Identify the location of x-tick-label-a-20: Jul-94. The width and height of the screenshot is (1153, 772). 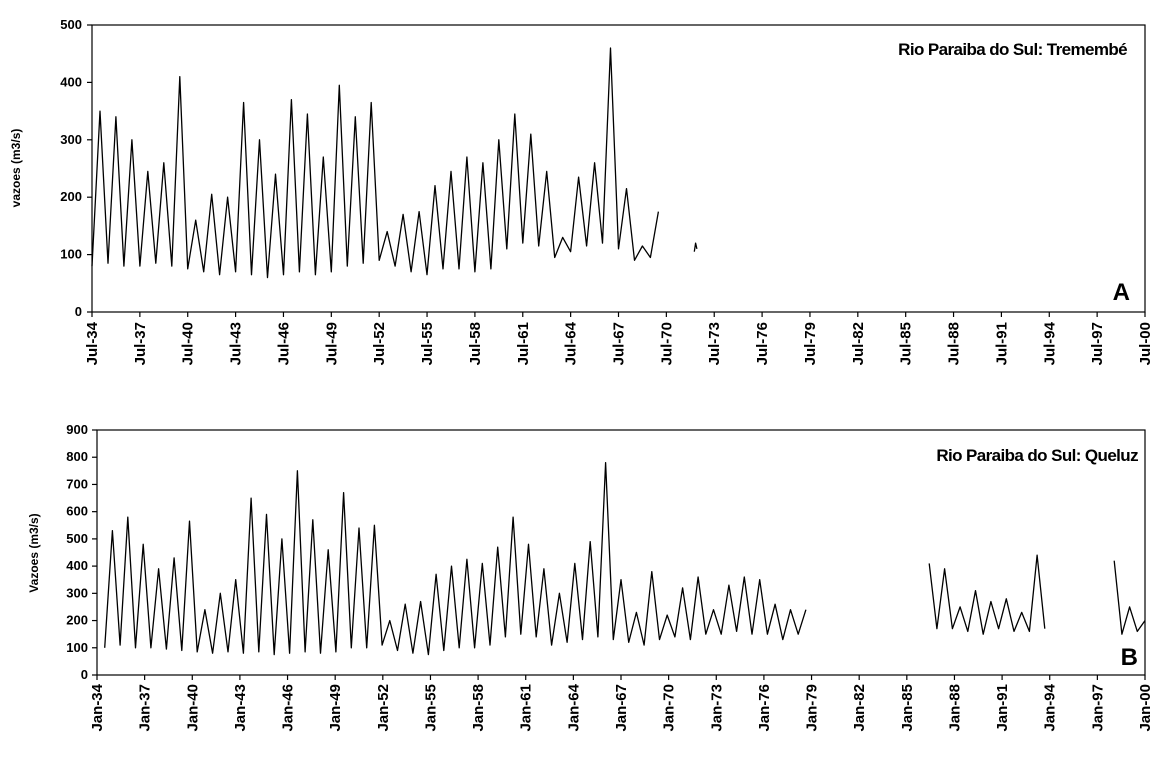
(1049, 343).